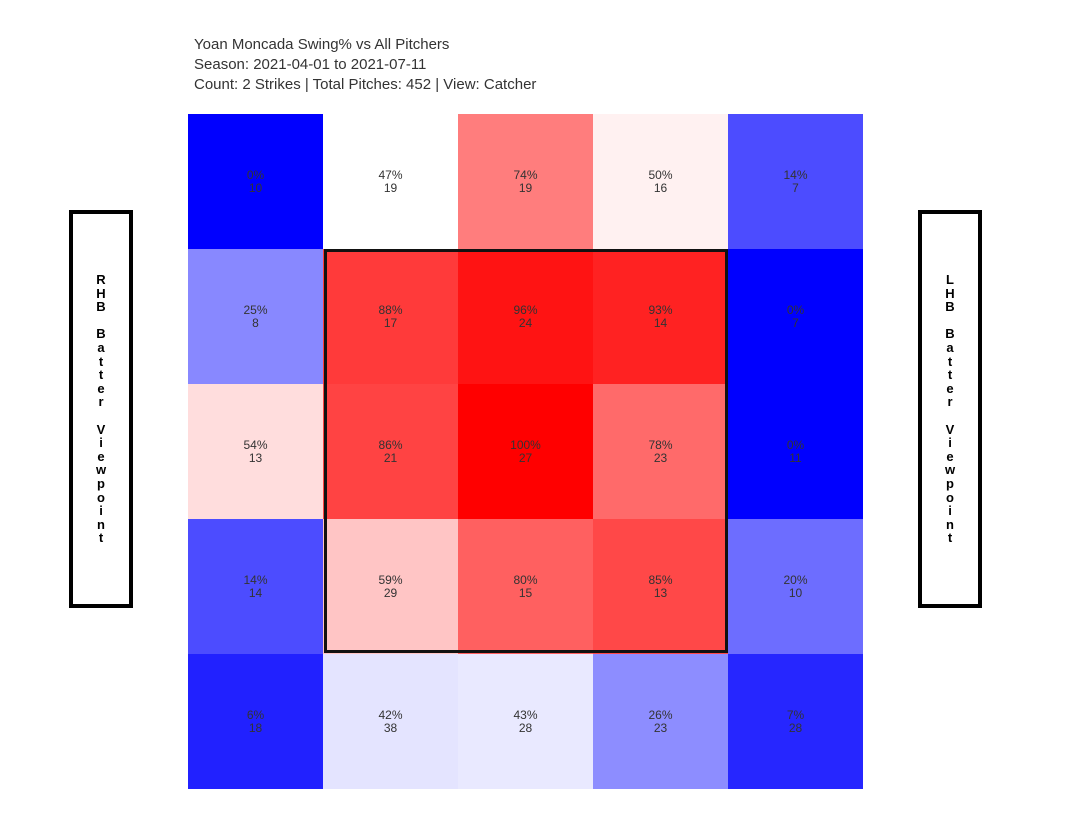 The width and height of the screenshot is (1067, 813). What do you see at coordinates (255, 444) in the screenshot?
I see `zone-swing-pct: 54%` at bounding box center [255, 444].